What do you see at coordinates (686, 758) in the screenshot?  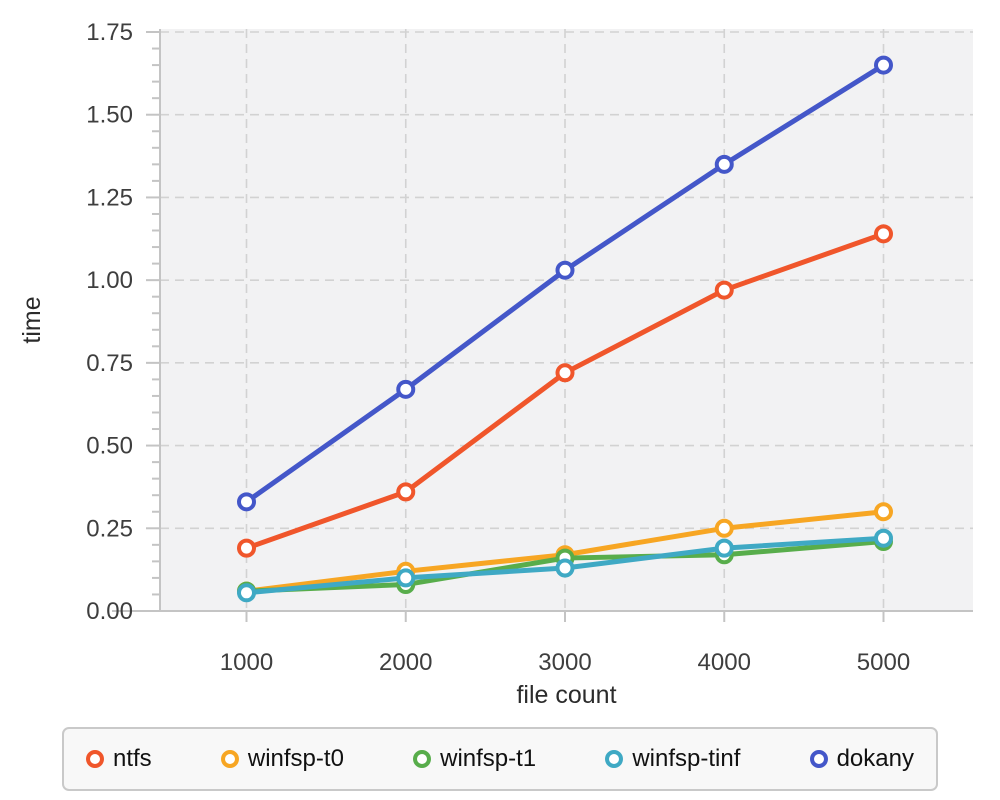 I see `legend-label: winfsp-tinf` at bounding box center [686, 758].